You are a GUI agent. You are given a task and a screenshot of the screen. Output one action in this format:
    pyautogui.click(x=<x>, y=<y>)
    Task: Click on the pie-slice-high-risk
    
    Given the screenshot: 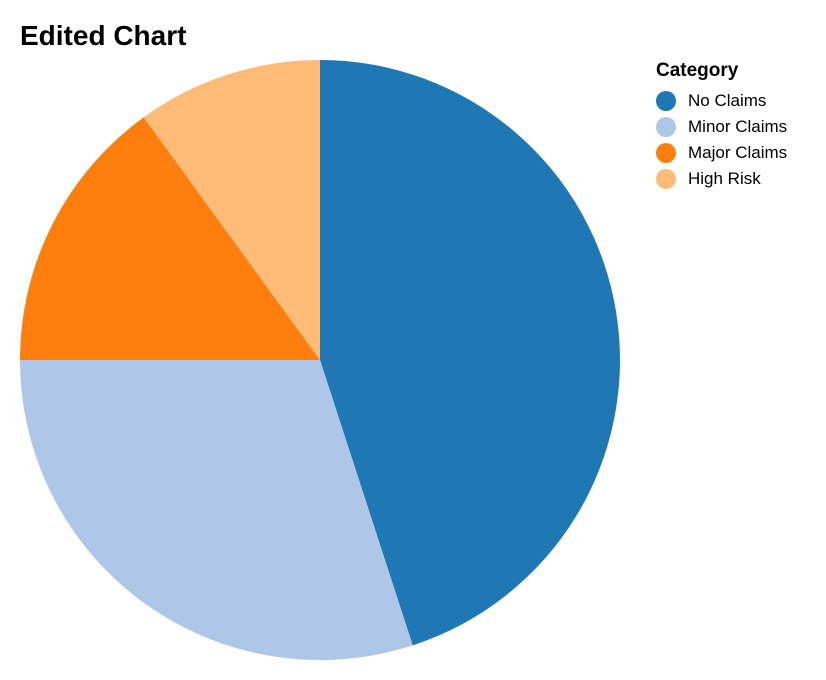 What is the action you would take?
    pyautogui.click(x=231, y=210)
    